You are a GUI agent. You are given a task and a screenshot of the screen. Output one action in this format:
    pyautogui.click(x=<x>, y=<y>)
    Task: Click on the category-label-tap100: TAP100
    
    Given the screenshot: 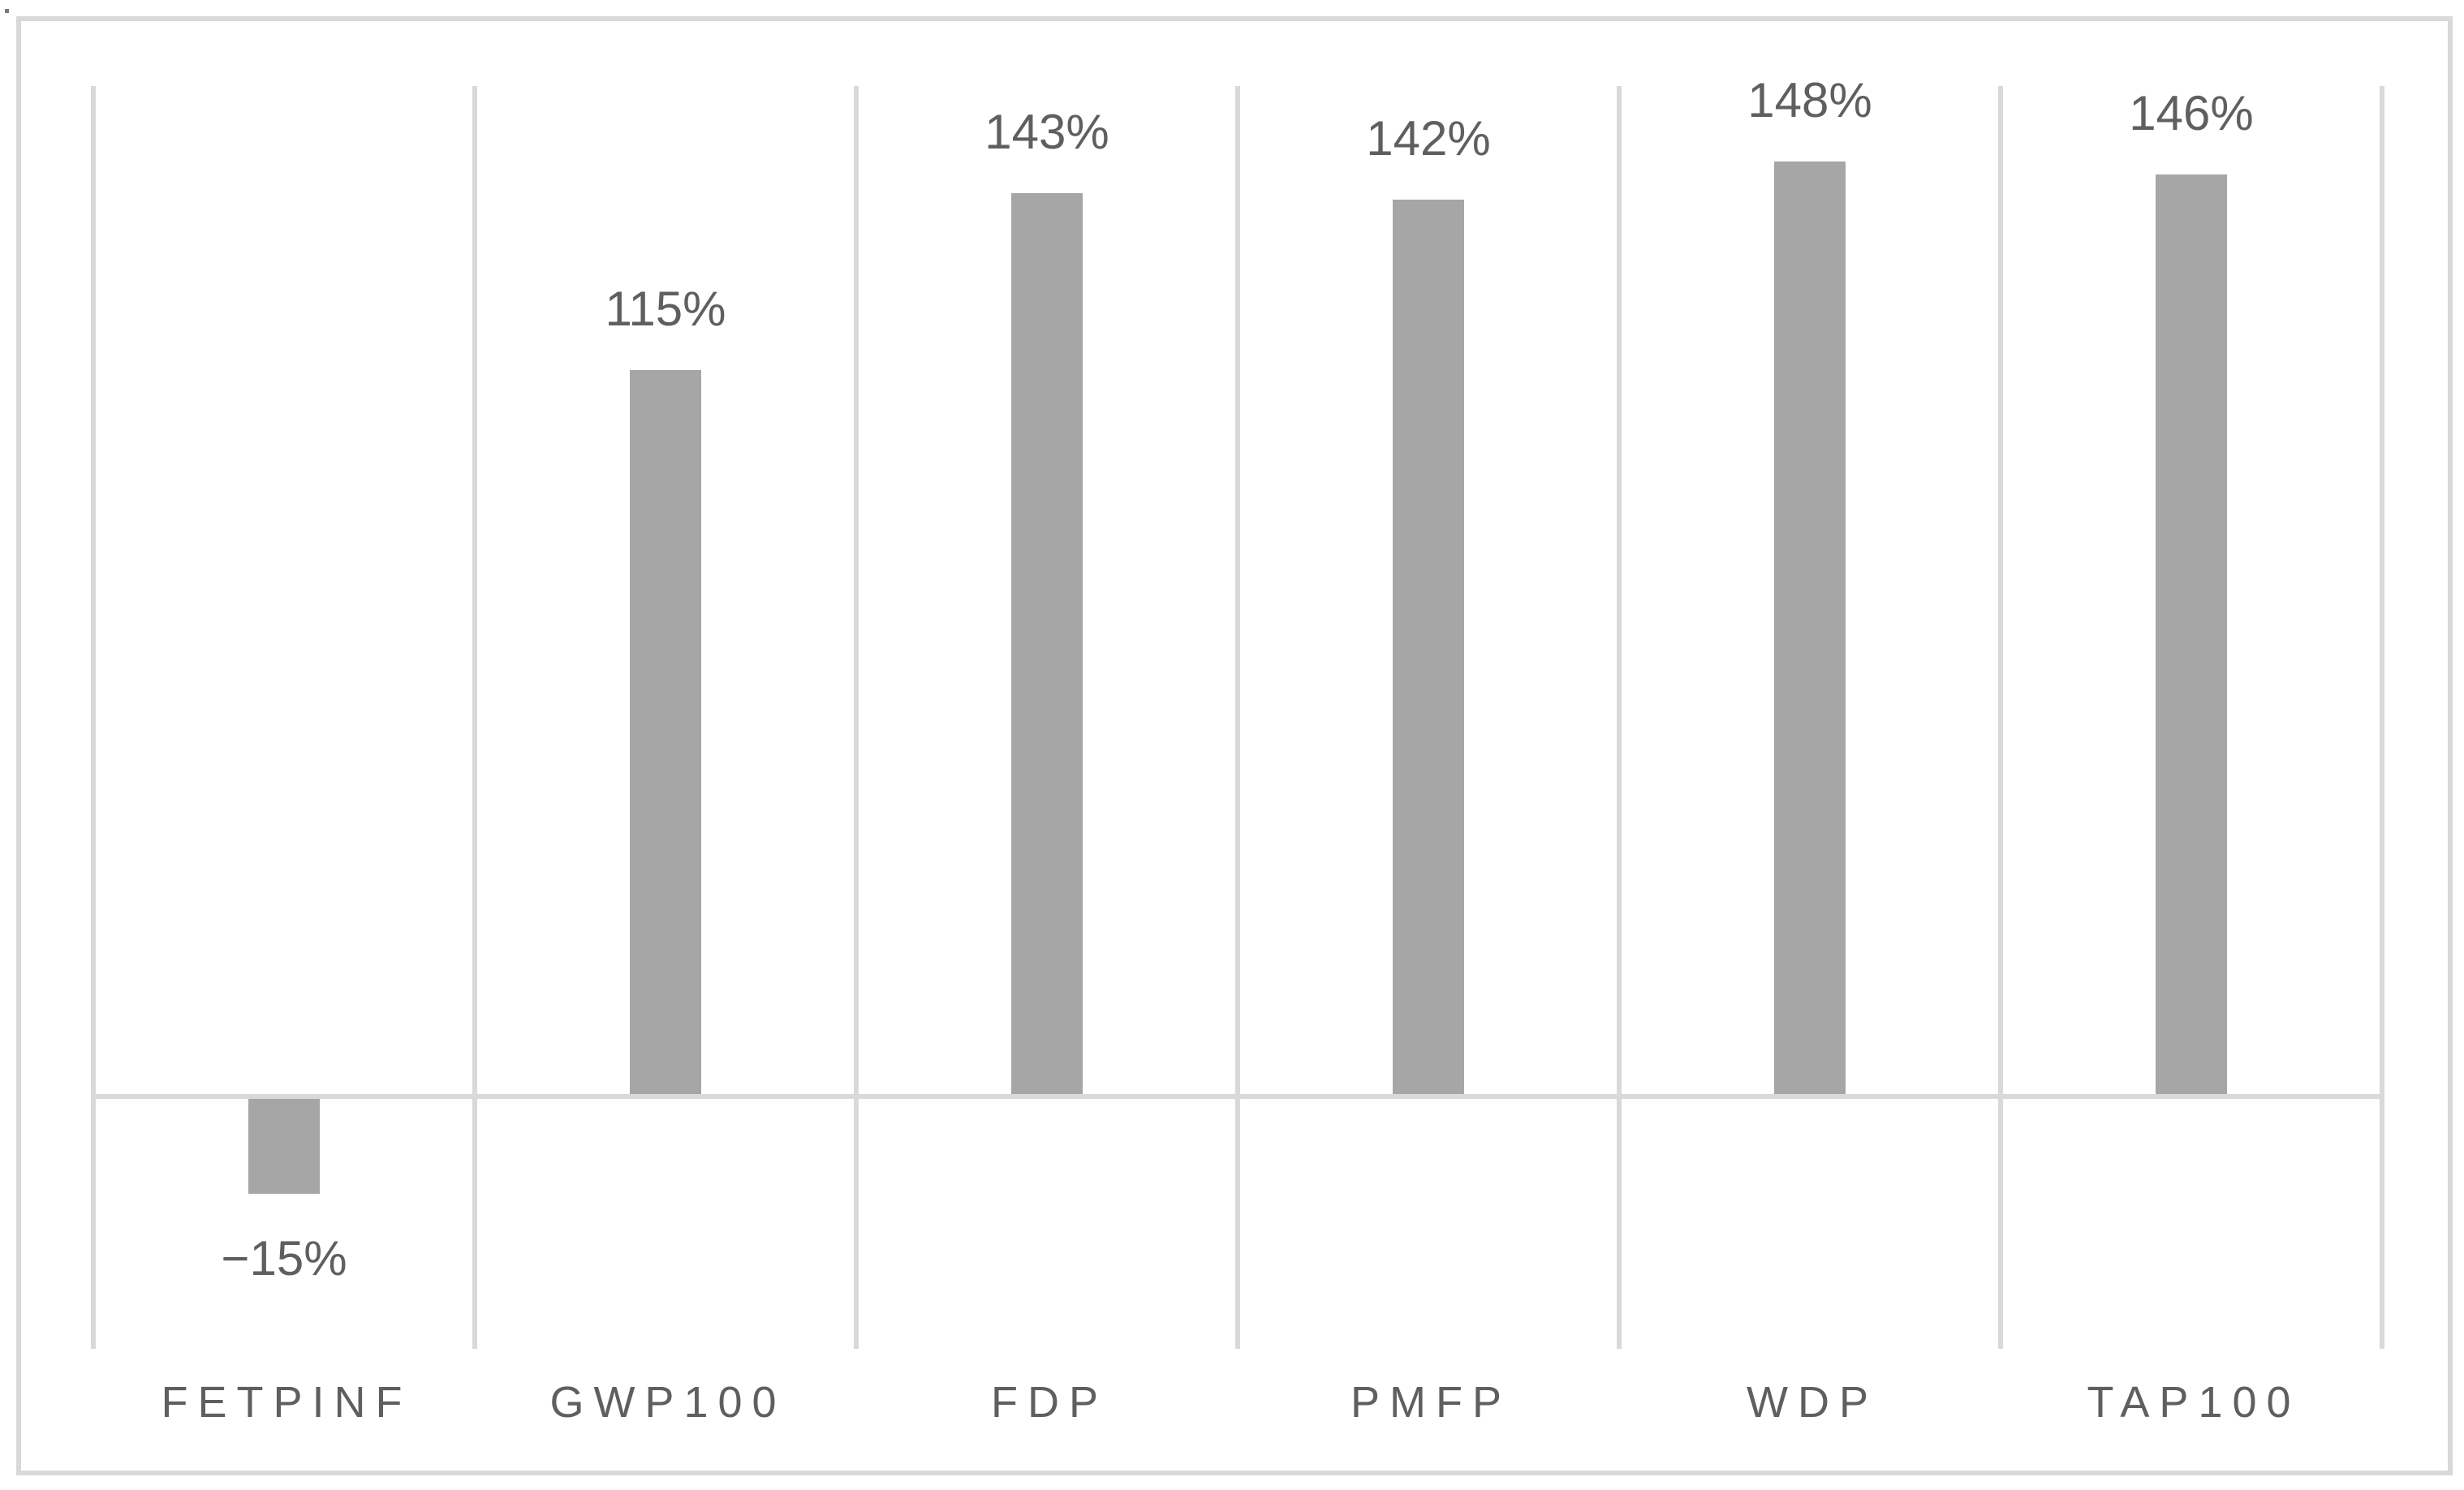 What is the action you would take?
    pyautogui.click(x=2194, y=1402)
    